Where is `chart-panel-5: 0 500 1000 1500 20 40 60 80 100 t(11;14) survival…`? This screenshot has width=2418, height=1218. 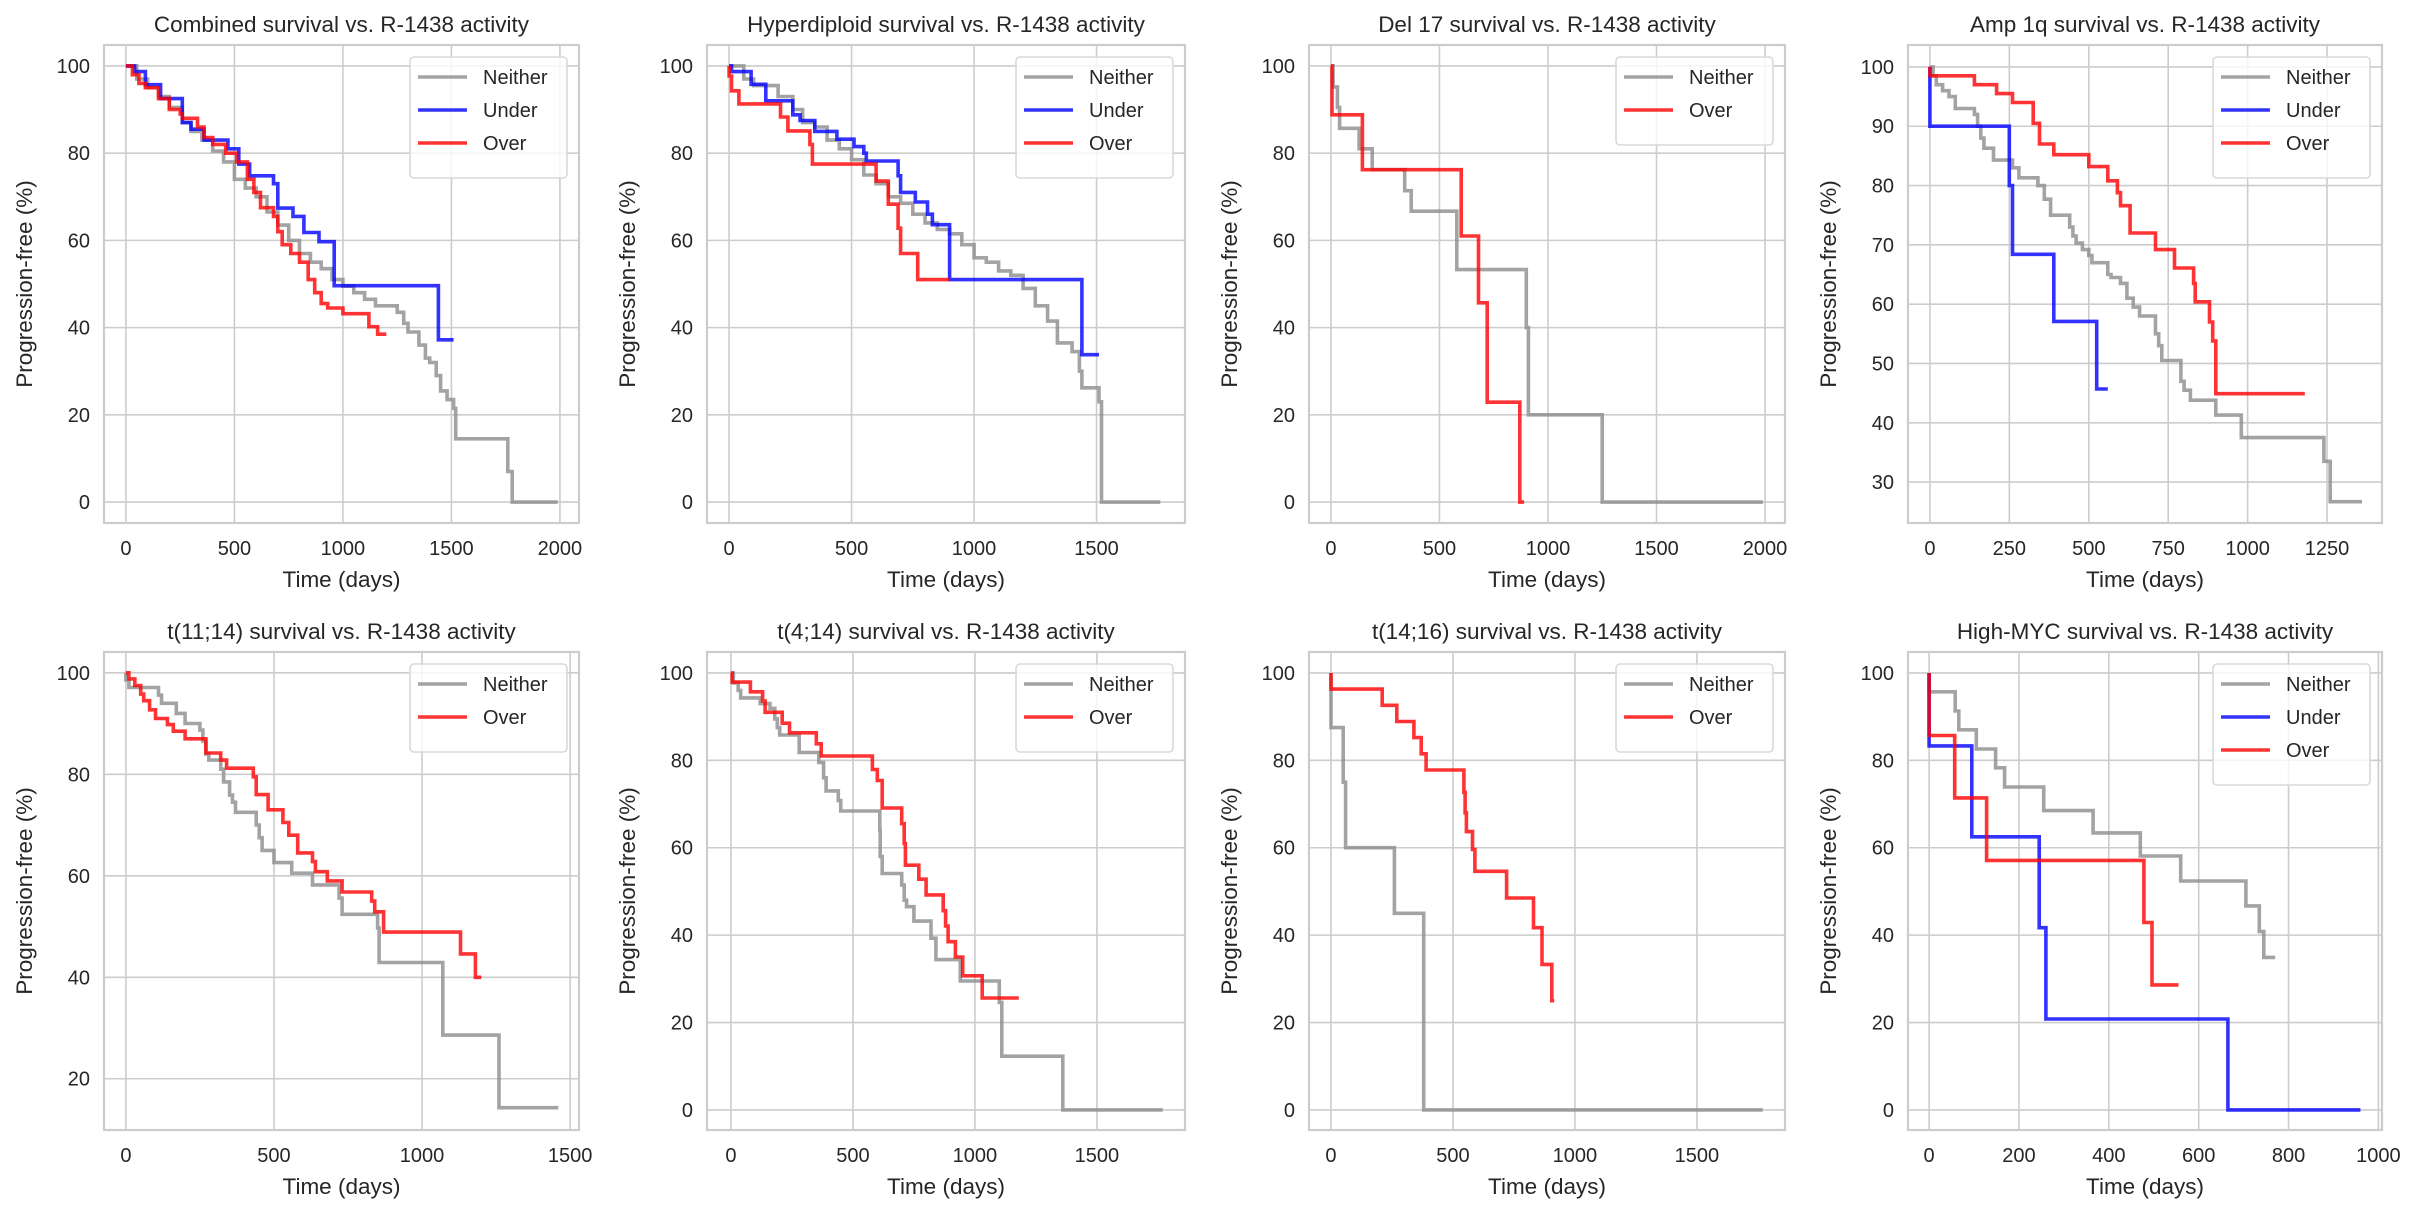 chart-panel-5: 0 500 1000 1500 20 40 60 80 100 t(11;14) survival… is located at coordinates (302, 909).